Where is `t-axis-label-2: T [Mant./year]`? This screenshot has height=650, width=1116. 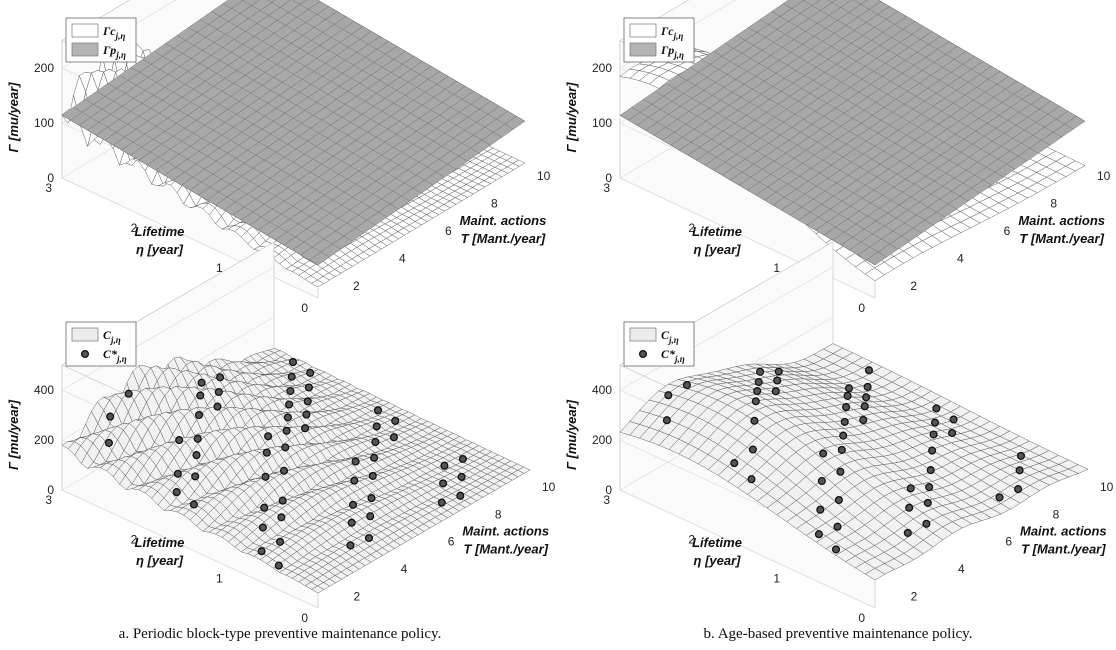
t-axis-label-2: T [Mant./year] is located at coordinates (503, 238).